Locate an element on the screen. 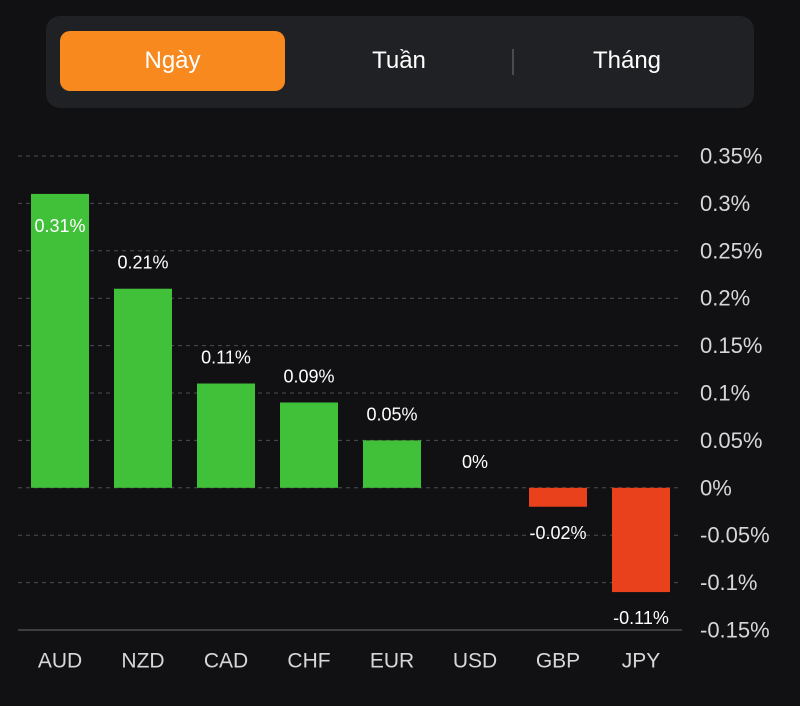  y-tick-label: 0.05% is located at coordinates (731, 440).